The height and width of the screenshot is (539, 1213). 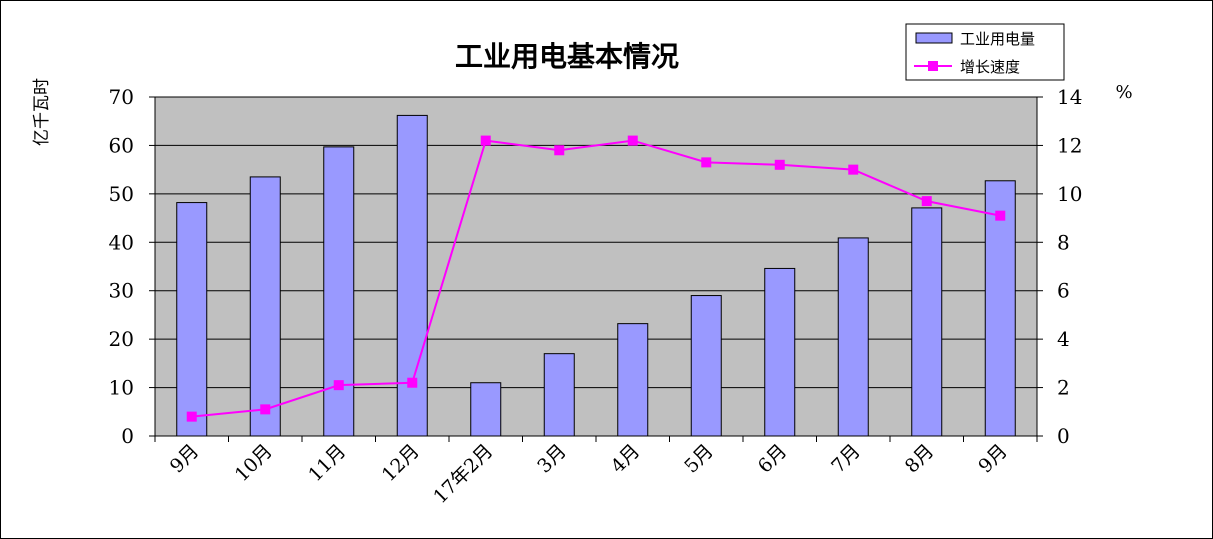 What do you see at coordinates (121, 242) in the screenshot?
I see `y-tick-label: 40` at bounding box center [121, 242].